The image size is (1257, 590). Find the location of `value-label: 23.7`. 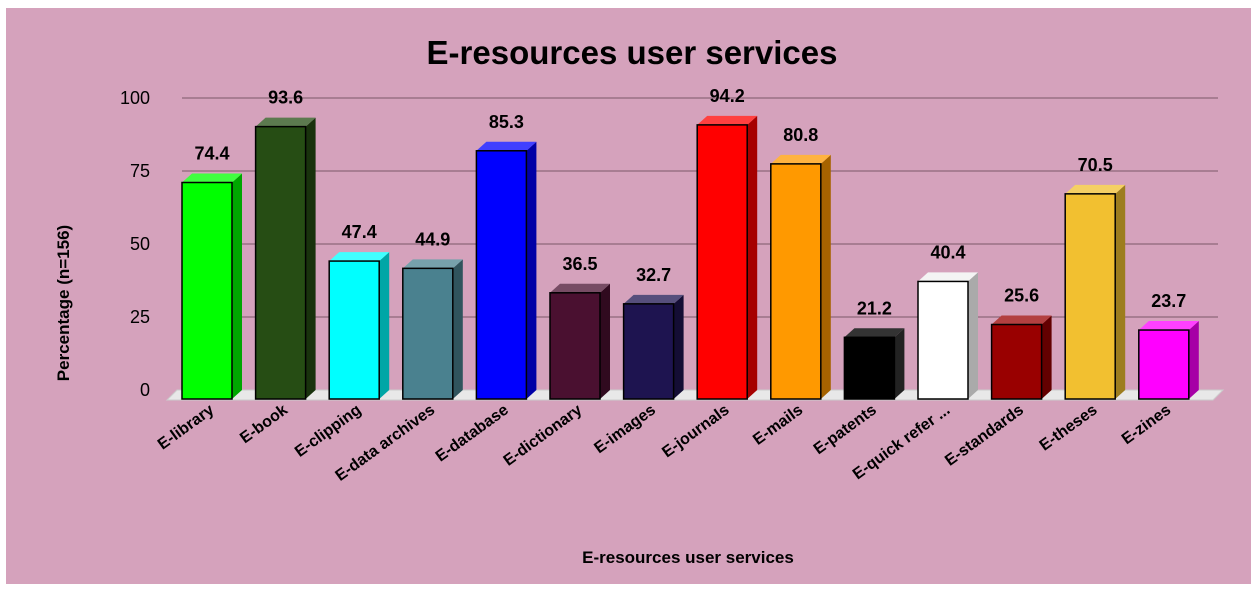

value-label: 23.7 is located at coordinates (1168, 301).